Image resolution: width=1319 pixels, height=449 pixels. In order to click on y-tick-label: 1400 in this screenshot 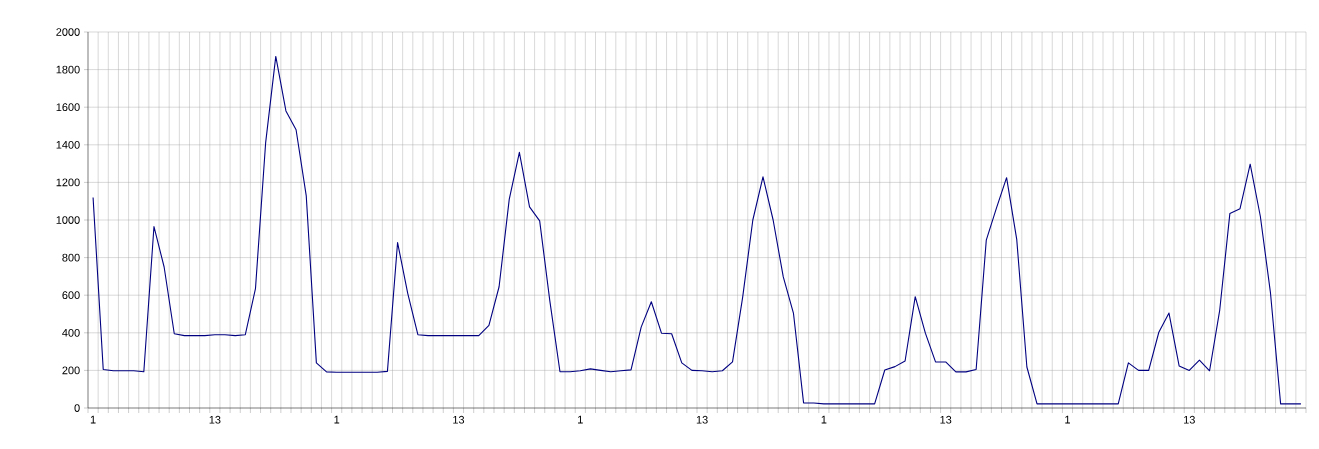, I will do `click(68, 144)`.